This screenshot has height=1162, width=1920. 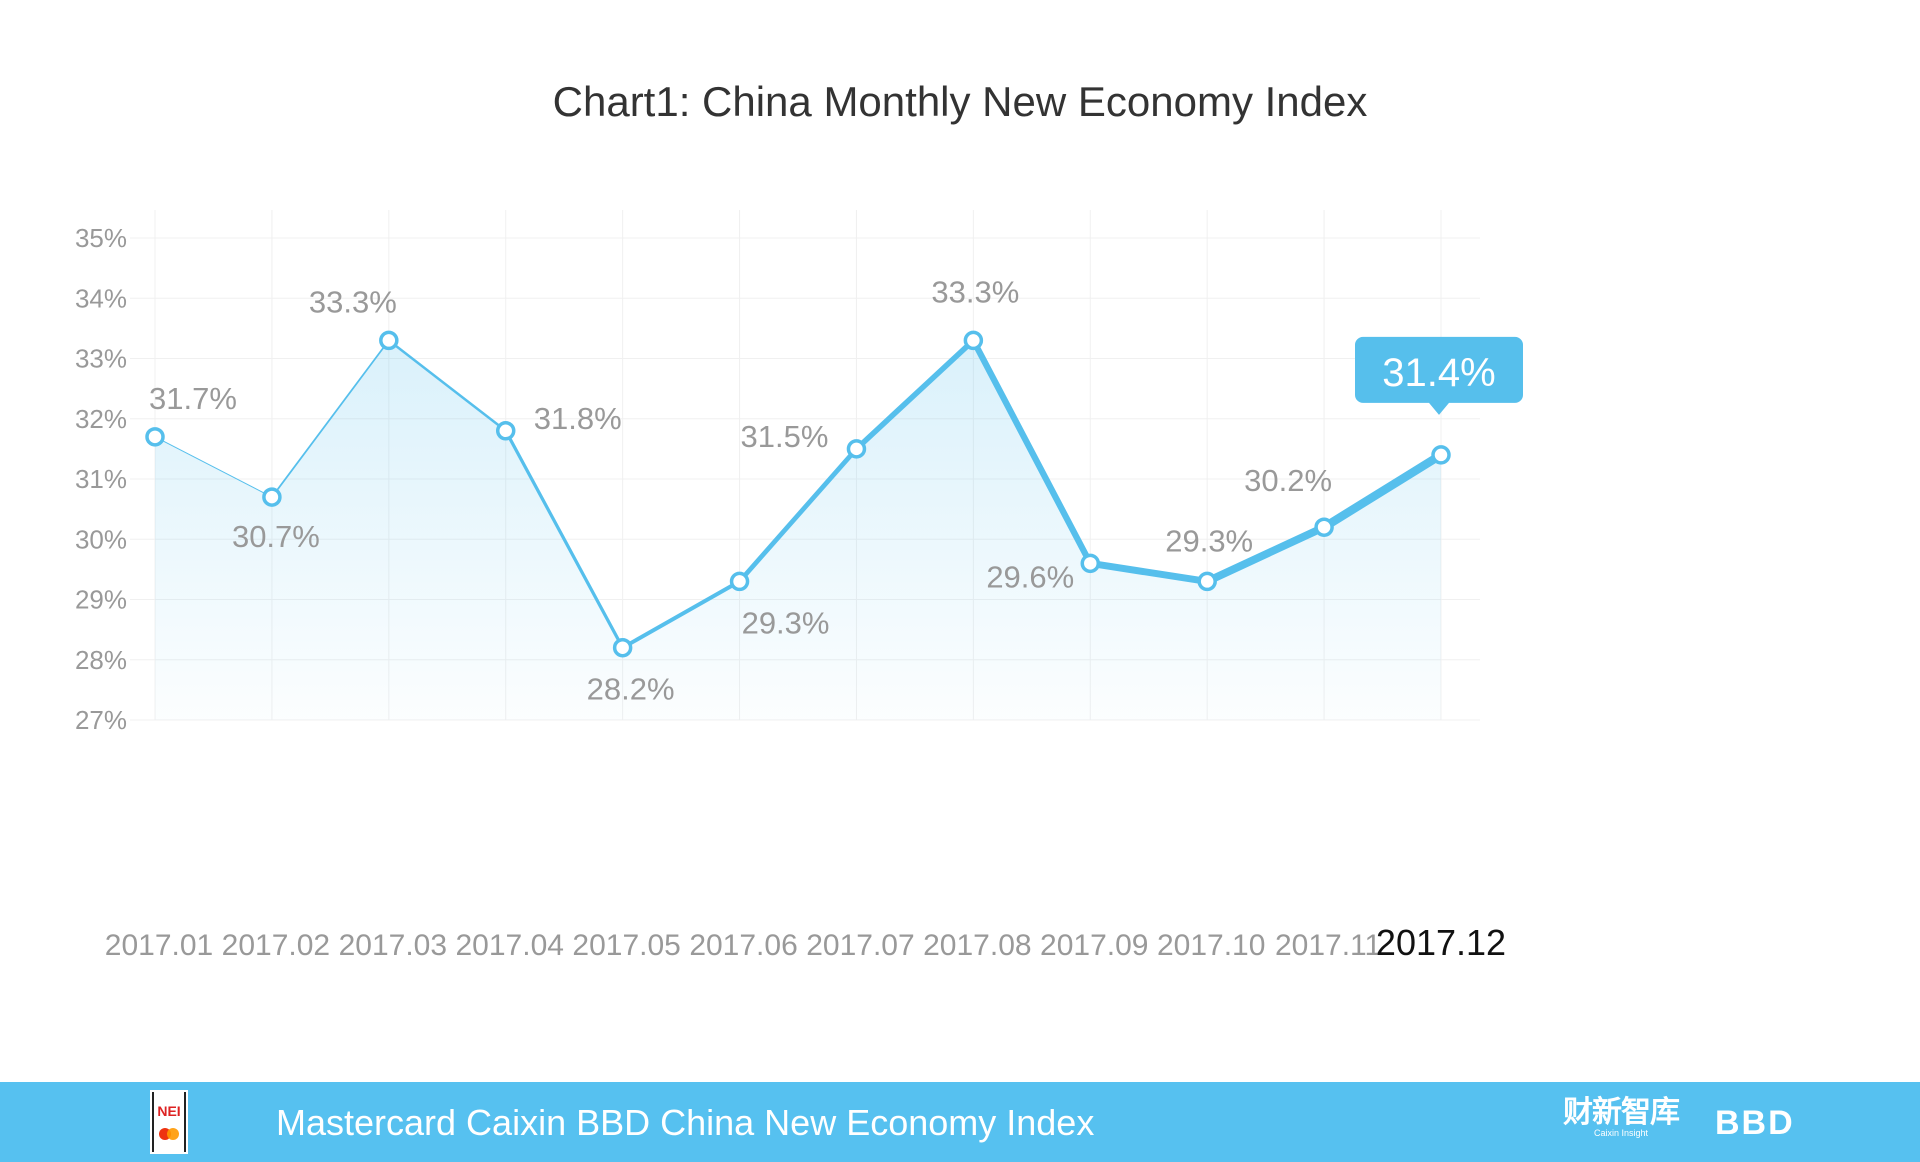 What do you see at coordinates (1328, 945) in the screenshot?
I see `x-tick-label: 2017.11` at bounding box center [1328, 945].